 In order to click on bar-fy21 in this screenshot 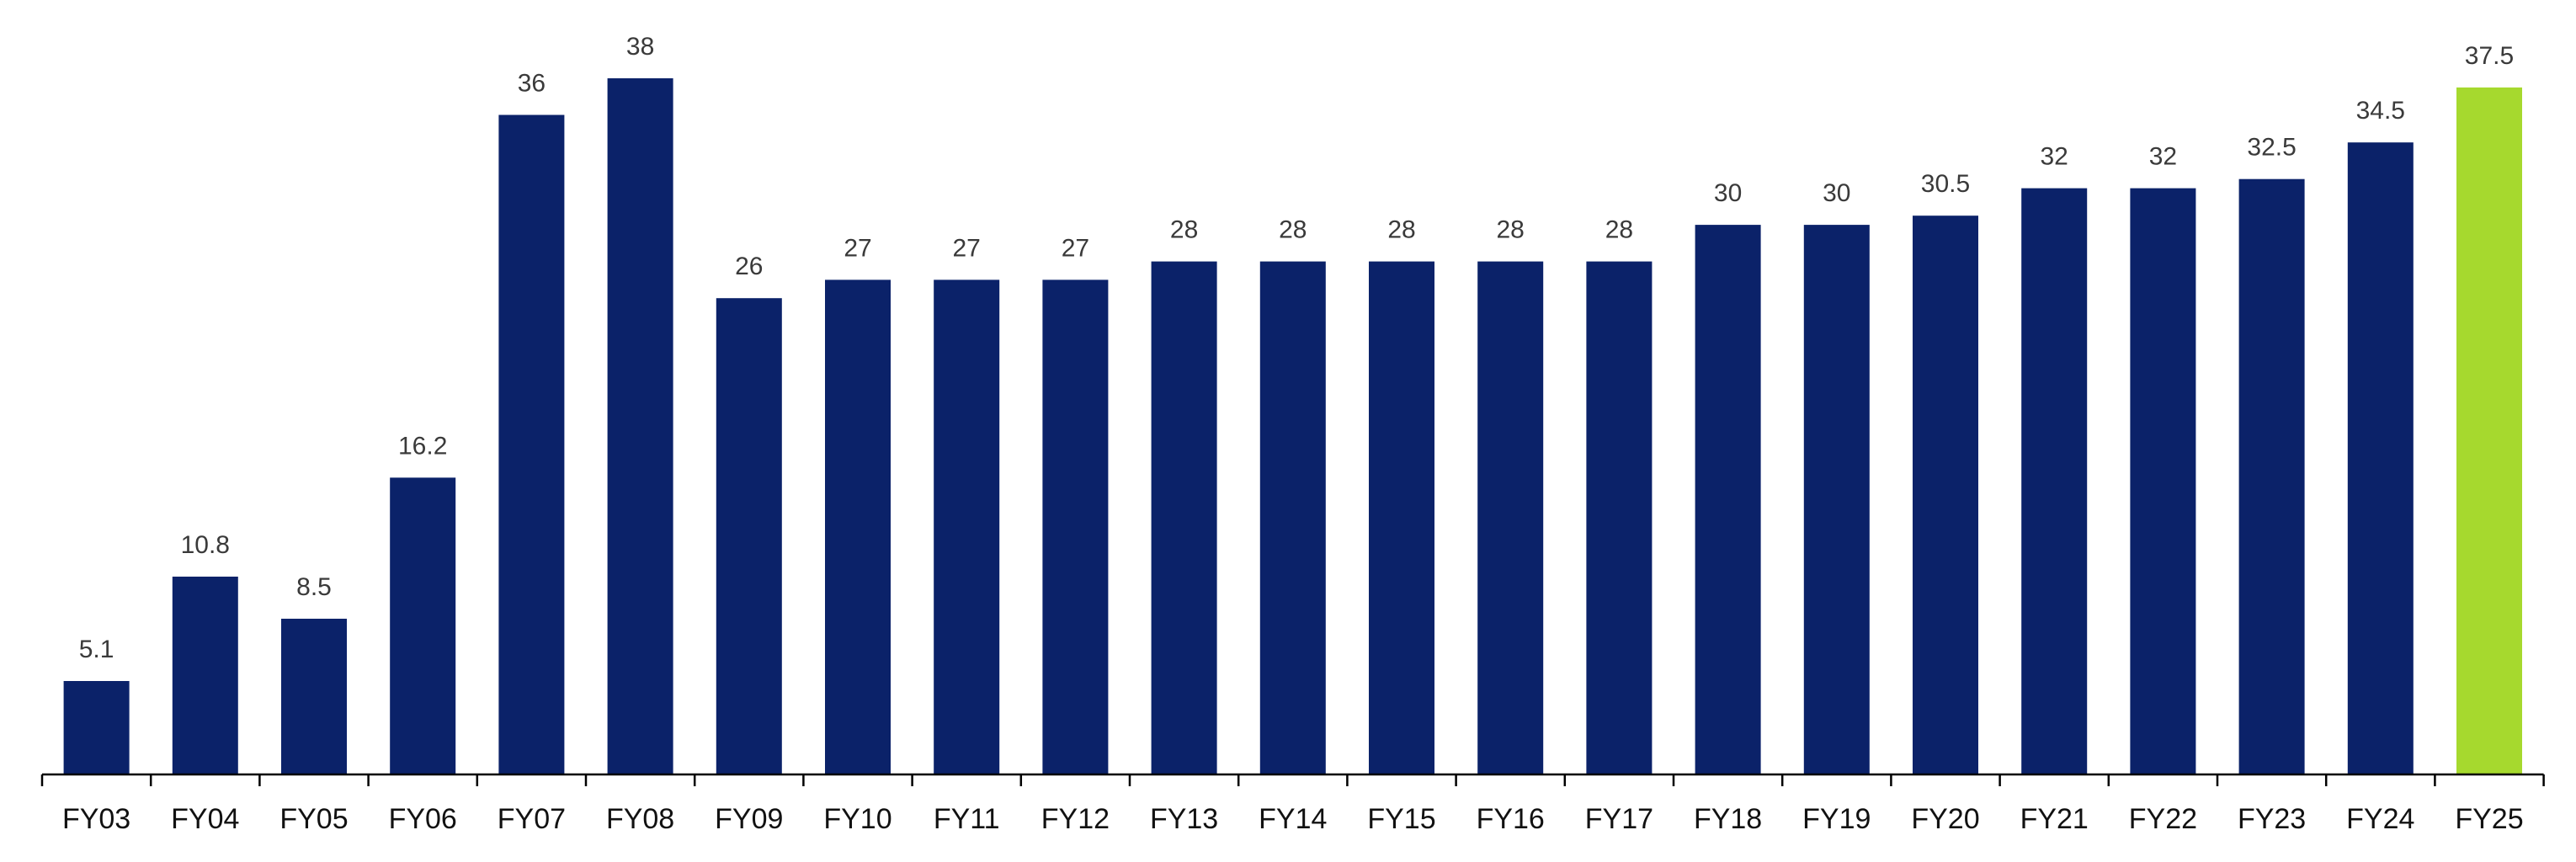, I will do `click(2055, 481)`.